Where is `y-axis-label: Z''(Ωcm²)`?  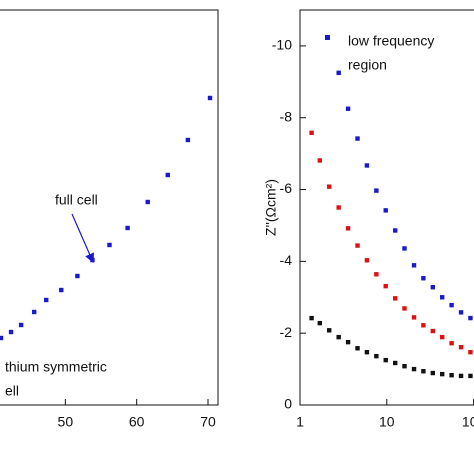
y-axis-label: Z''(Ωcm²) is located at coordinates (271, 207).